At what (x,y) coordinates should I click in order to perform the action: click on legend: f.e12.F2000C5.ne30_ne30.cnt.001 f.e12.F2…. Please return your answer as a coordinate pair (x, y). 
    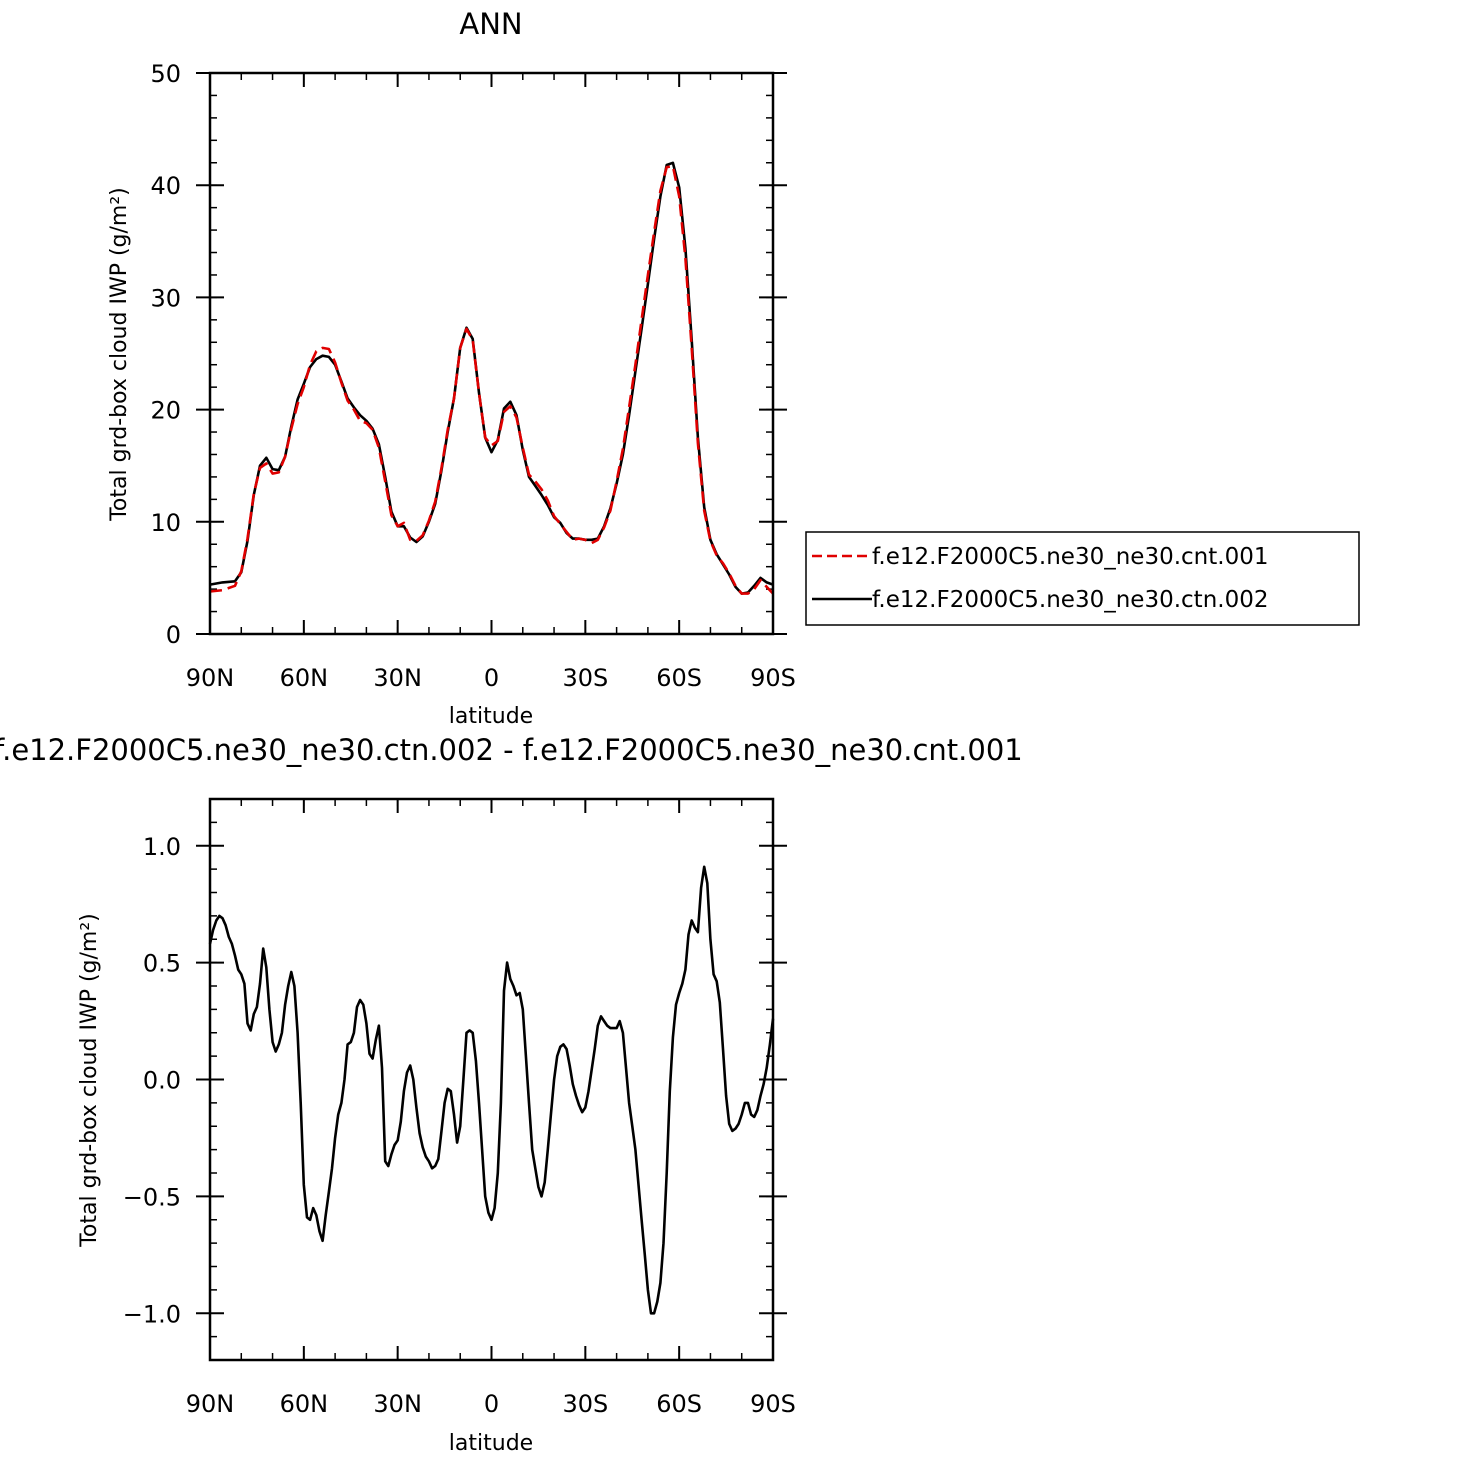
    Looking at the image, I should click on (1082, 578).